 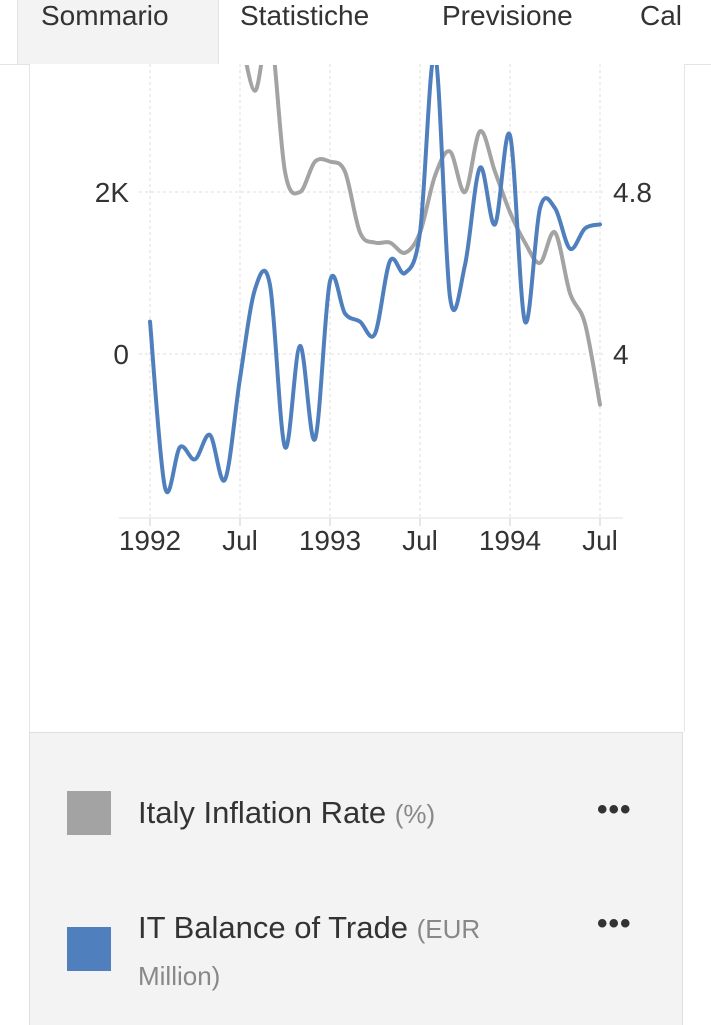 What do you see at coordinates (112, 192) in the screenshot?
I see `y-left-tick-label: 2K` at bounding box center [112, 192].